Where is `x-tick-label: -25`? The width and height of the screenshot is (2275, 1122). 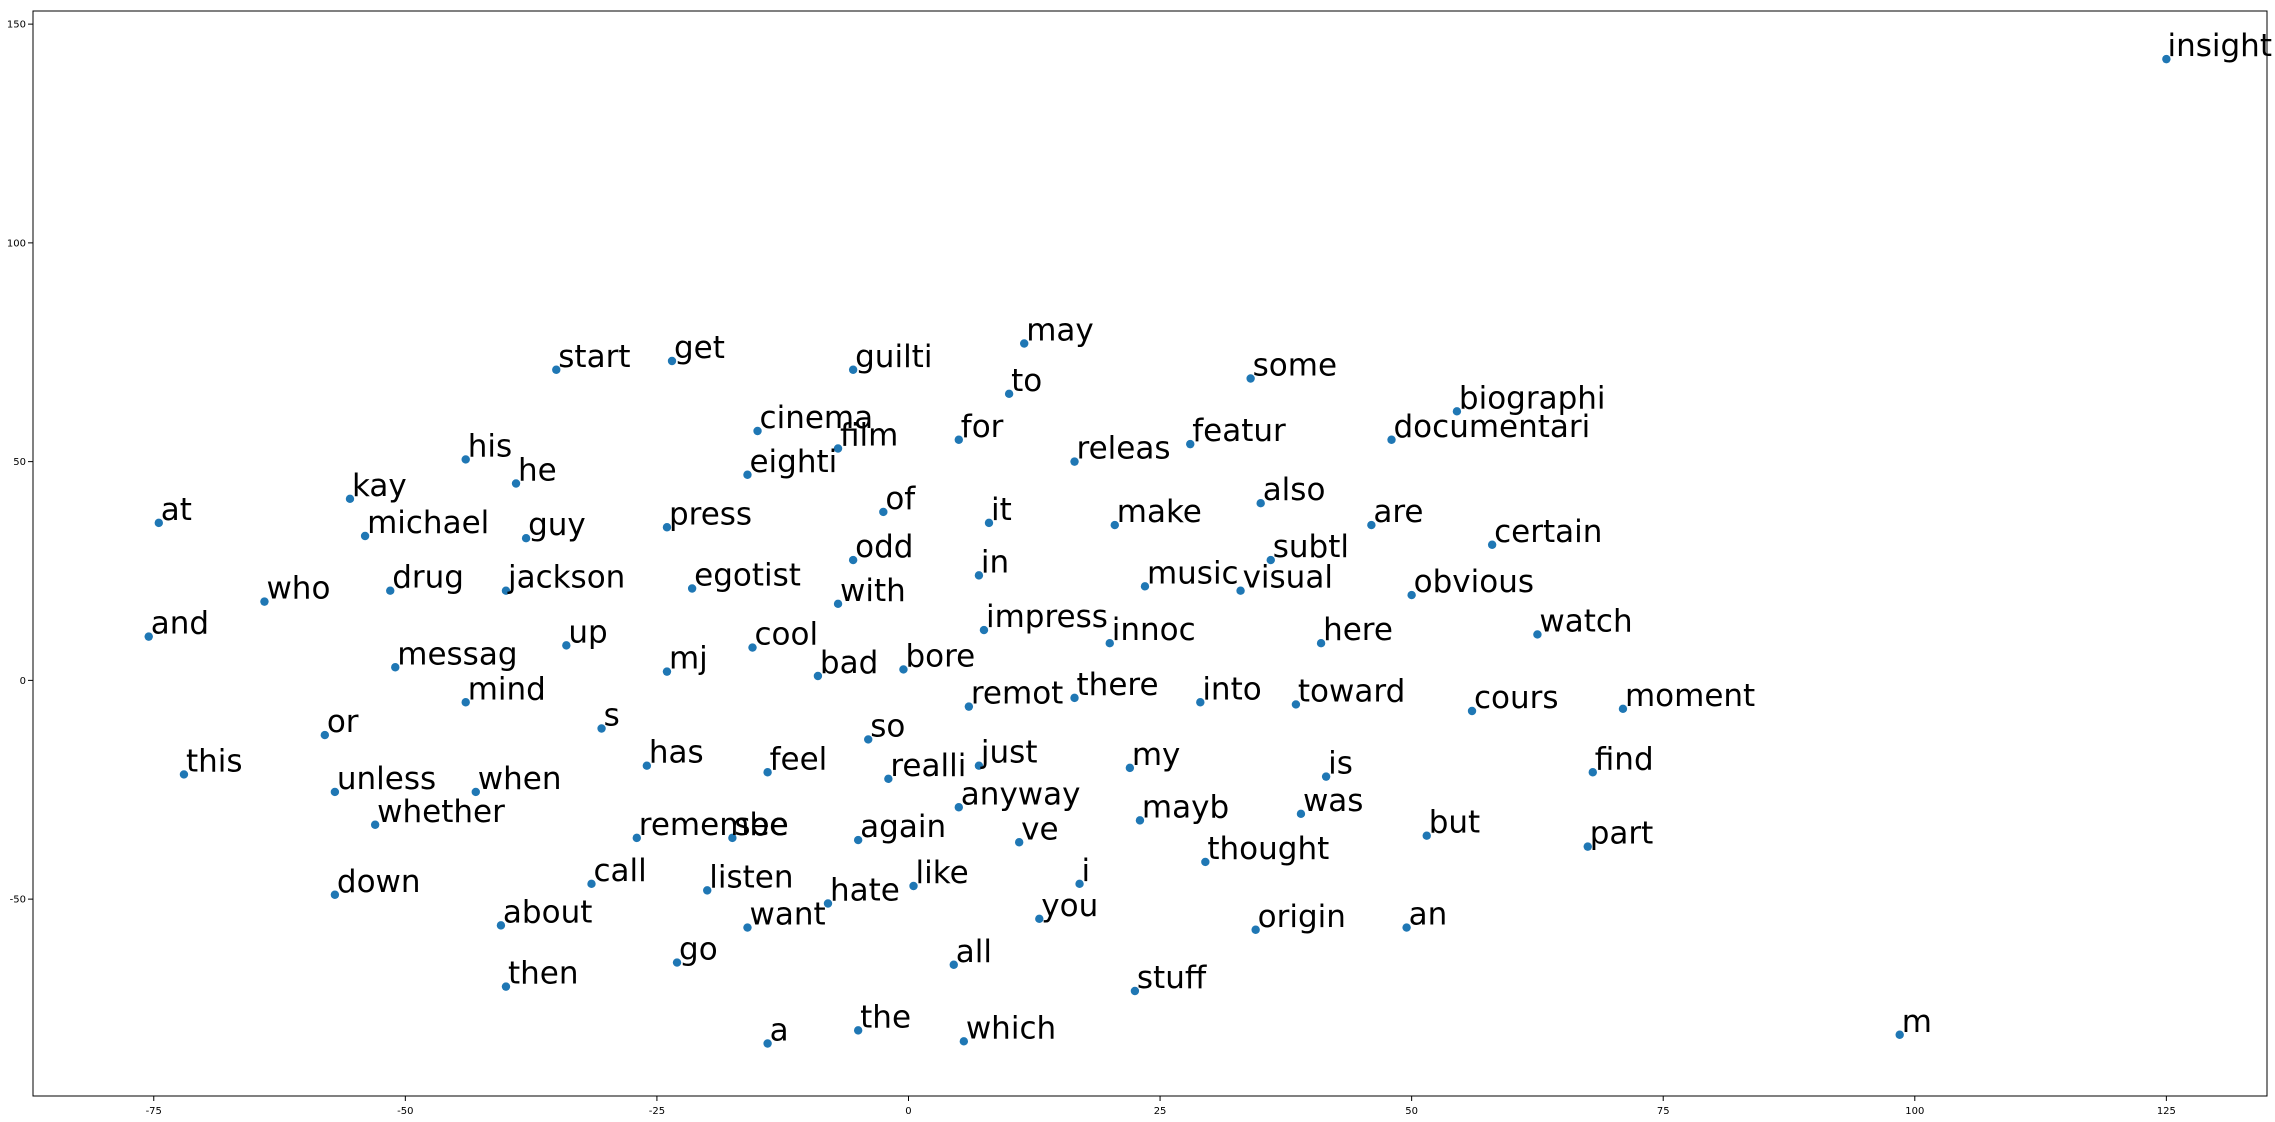
x-tick-label: -25 is located at coordinates (657, 1111).